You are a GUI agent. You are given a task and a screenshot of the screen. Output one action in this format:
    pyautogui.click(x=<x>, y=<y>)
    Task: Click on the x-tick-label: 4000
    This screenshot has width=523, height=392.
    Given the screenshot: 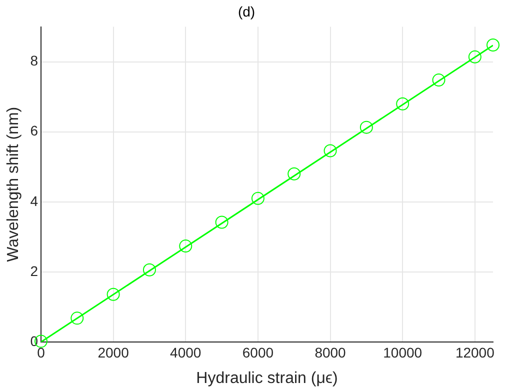 What is the action you would take?
    pyautogui.click(x=186, y=352)
    